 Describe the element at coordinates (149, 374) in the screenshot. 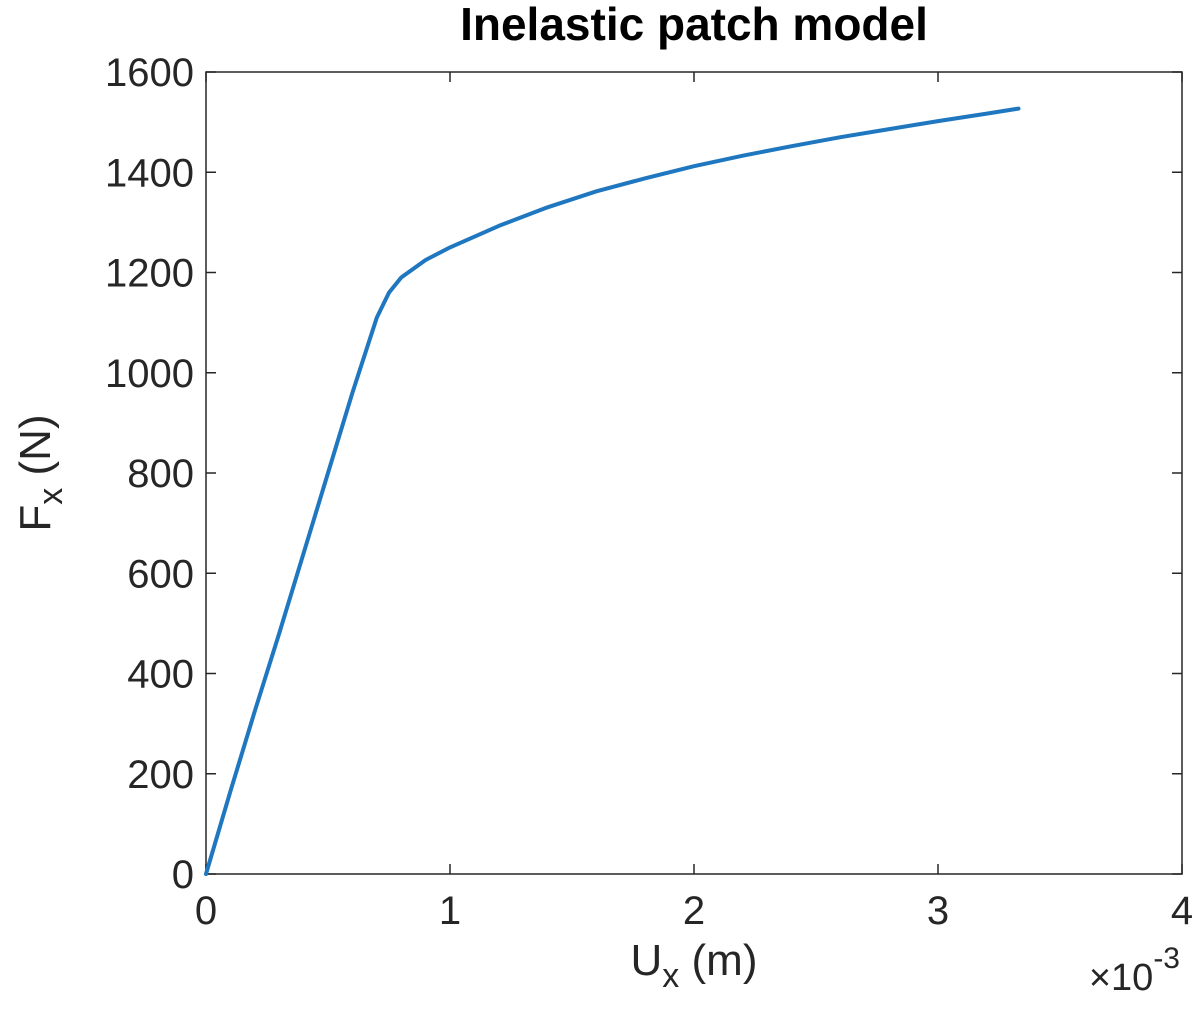

I see `y-tick-label: 1000` at that location.